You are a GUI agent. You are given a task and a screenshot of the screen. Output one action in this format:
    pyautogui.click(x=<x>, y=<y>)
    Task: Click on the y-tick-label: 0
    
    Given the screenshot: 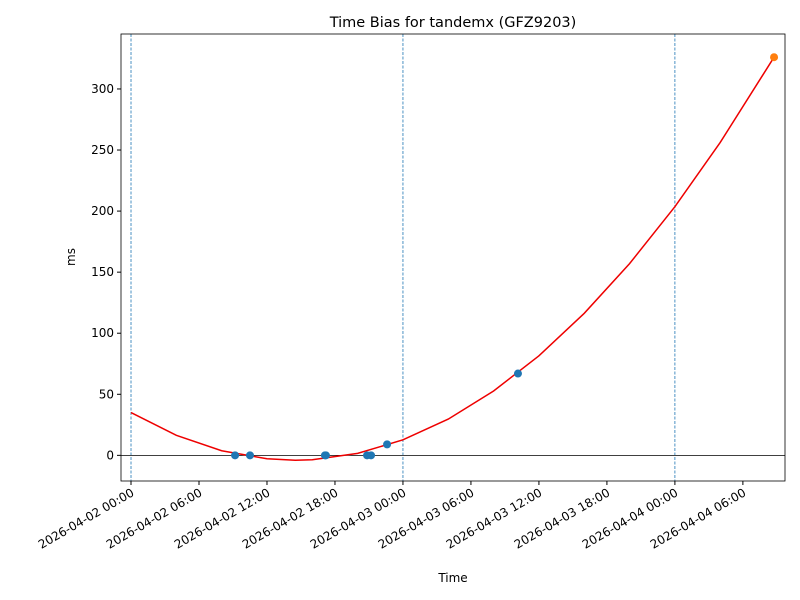 What is the action you would take?
    pyautogui.click(x=110, y=455)
    